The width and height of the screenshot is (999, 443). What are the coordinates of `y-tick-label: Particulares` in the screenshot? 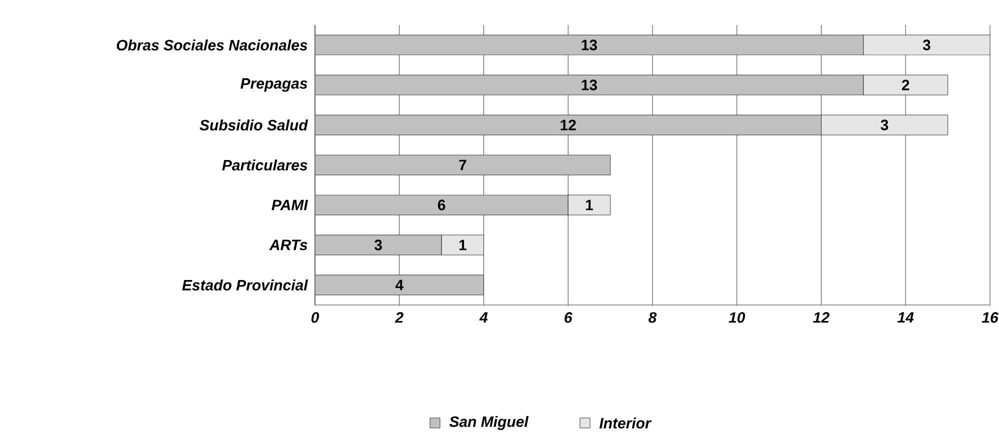 It's located at (265, 164).